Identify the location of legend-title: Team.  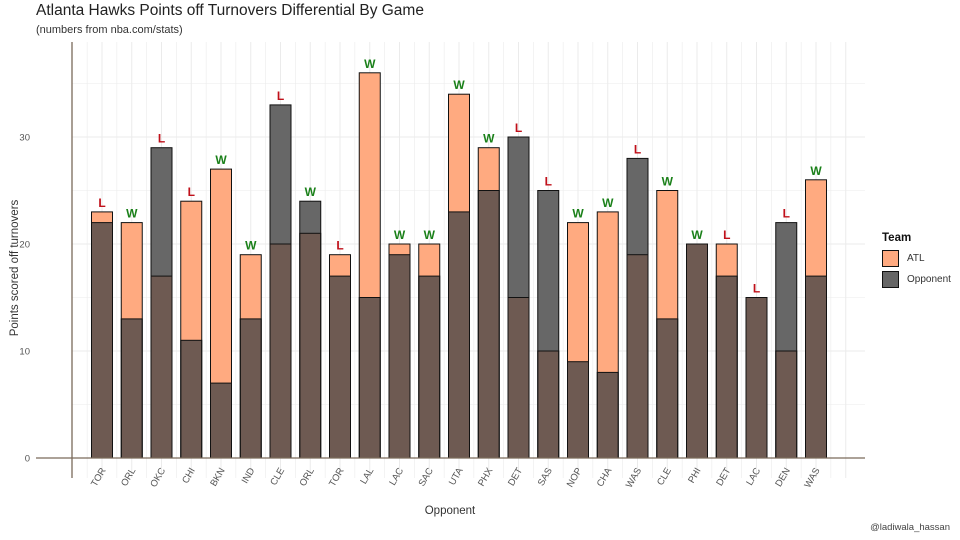
(897, 238).